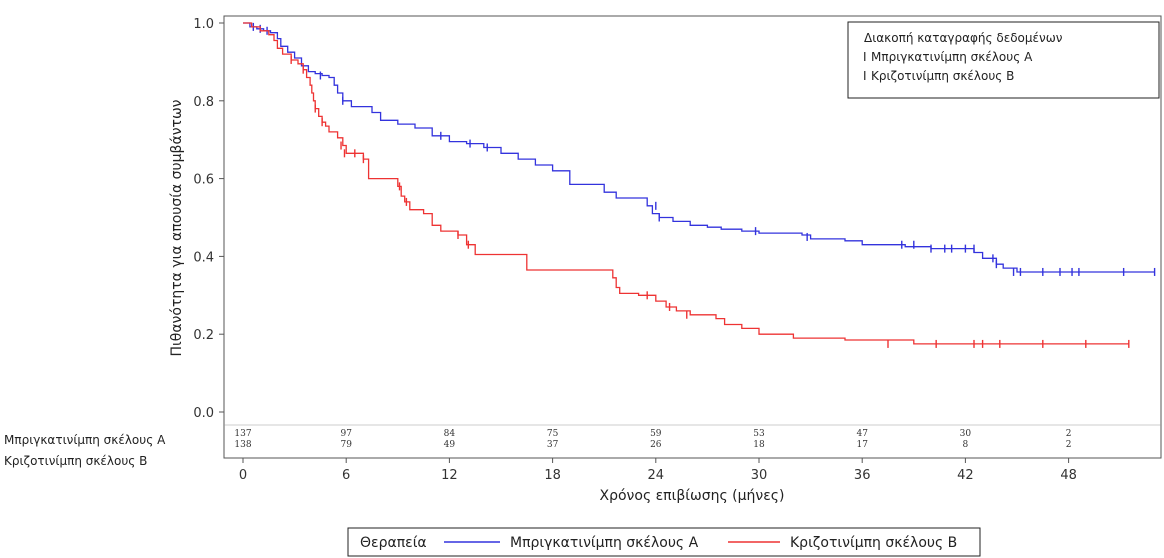 The image size is (1164, 558). Describe the element at coordinates (692, 496) in the screenshot. I see `x-axis-label: Χρόνος επιβίωσης (μήνες)` at that location.